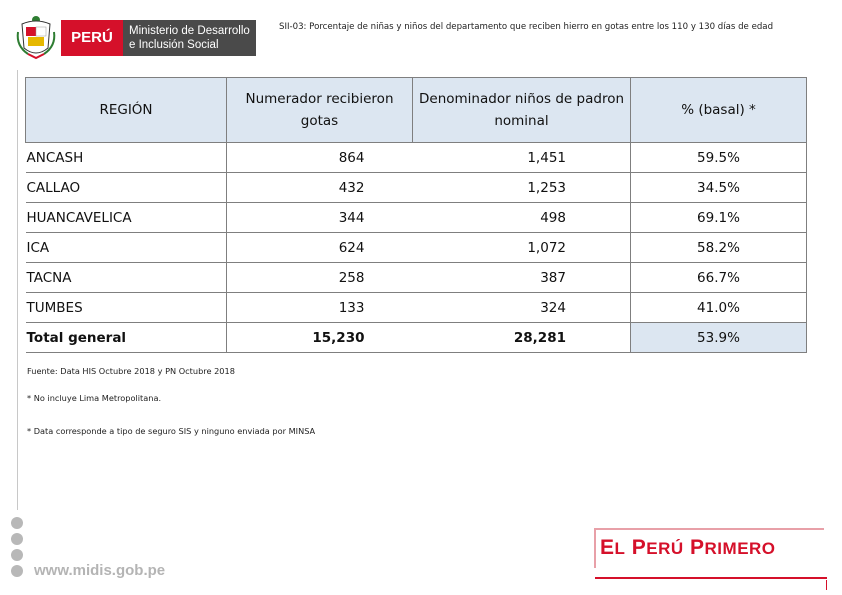 The image size is (842, 595). I want to click on cell-numerador: 133, so click(319, 307).